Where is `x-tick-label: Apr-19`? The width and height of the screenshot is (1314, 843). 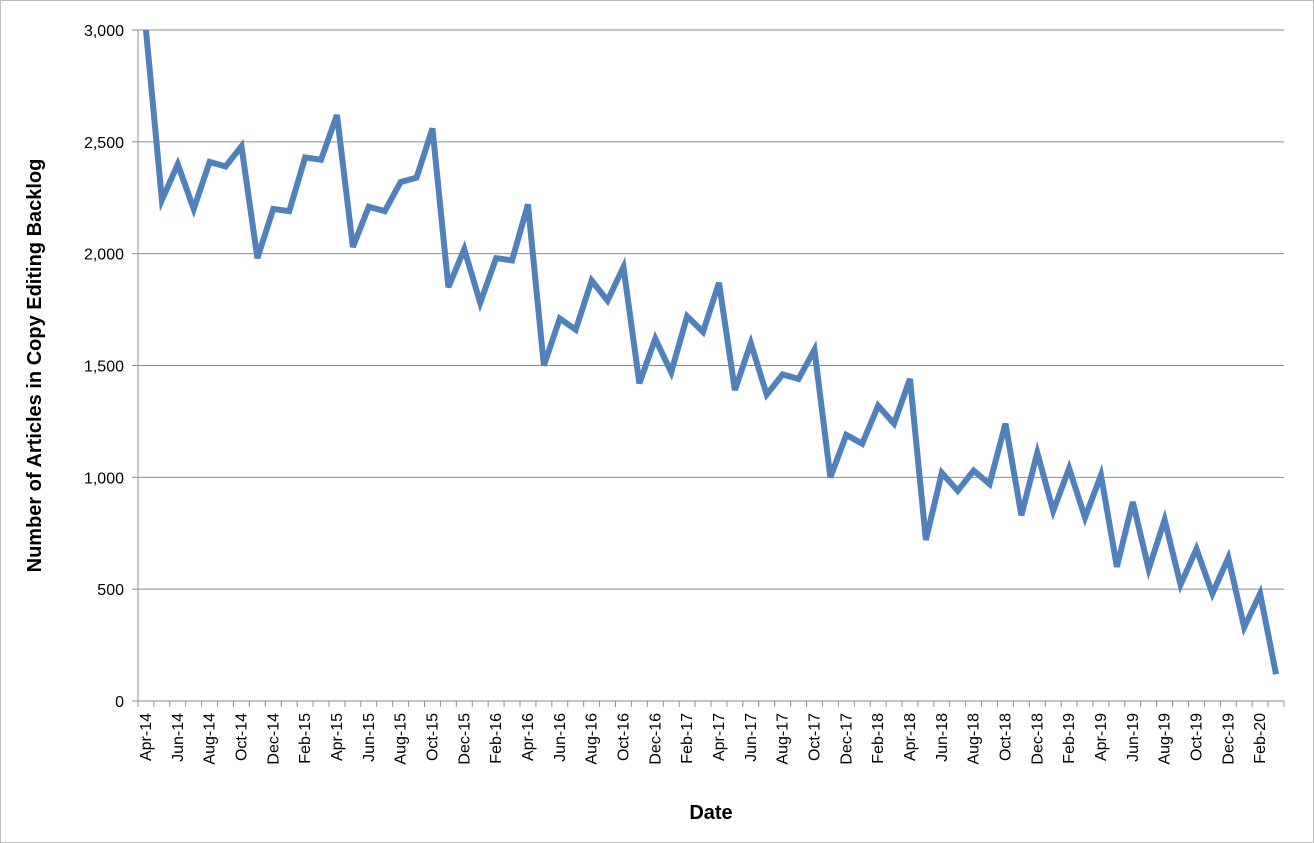 x-tick-label: Apr-19 is located at coordinates (1101, 737).